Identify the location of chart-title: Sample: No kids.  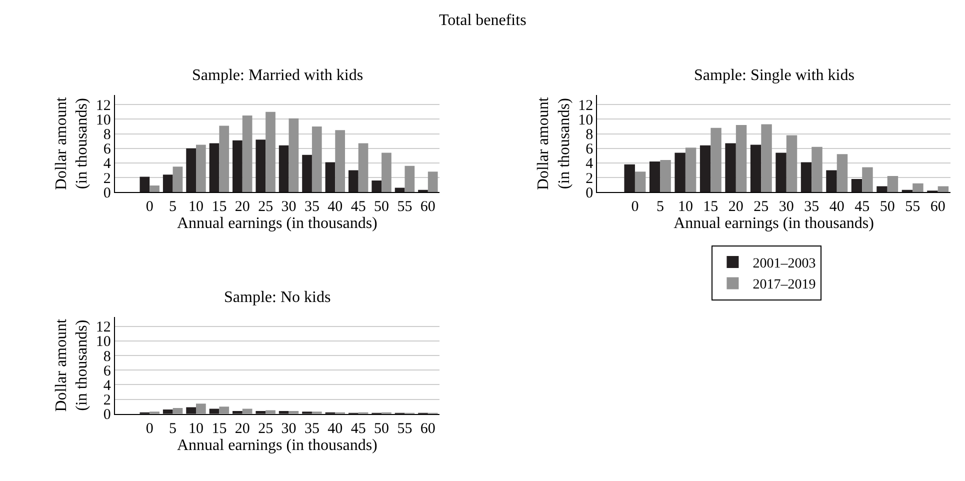
(277, 297).